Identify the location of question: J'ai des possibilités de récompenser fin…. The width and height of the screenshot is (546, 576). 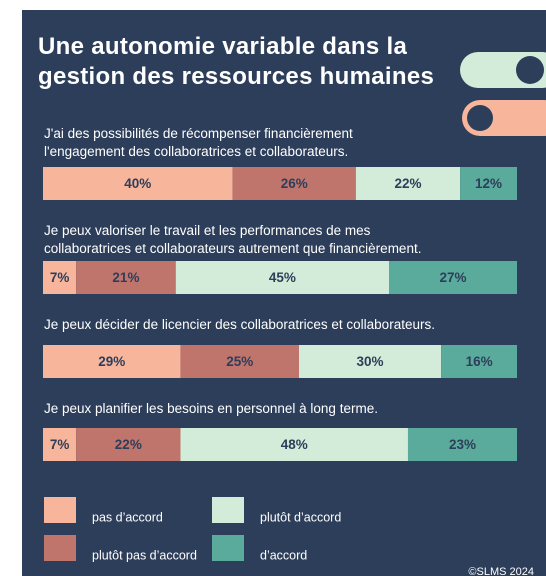
(198, 142).